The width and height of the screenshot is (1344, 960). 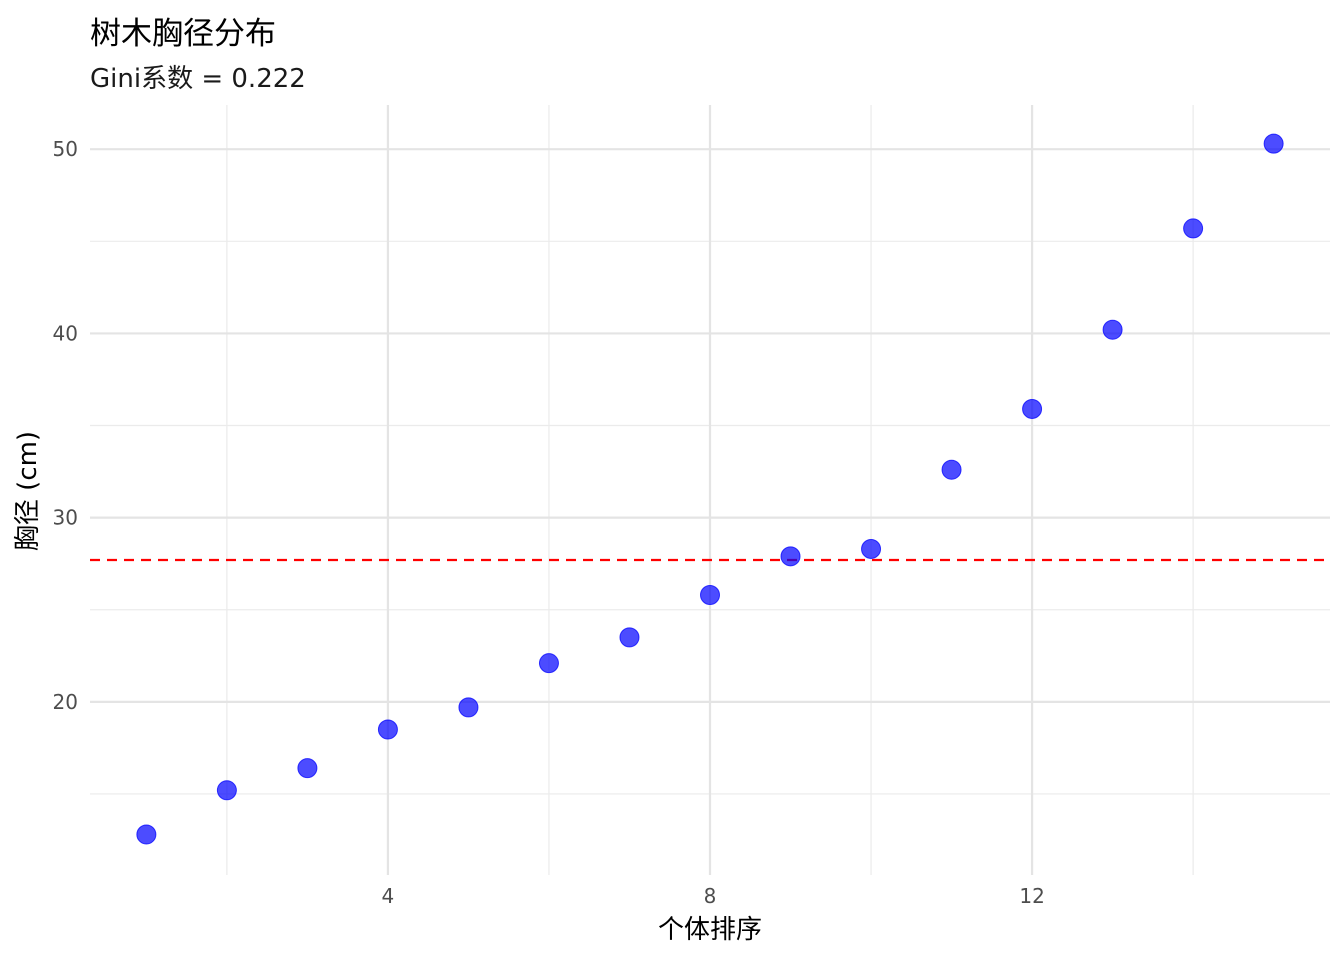 What do you see at coordinates (65, 149) in the screenshot?
I see `y-tick-label: 50` at bounding box center [65, 149].